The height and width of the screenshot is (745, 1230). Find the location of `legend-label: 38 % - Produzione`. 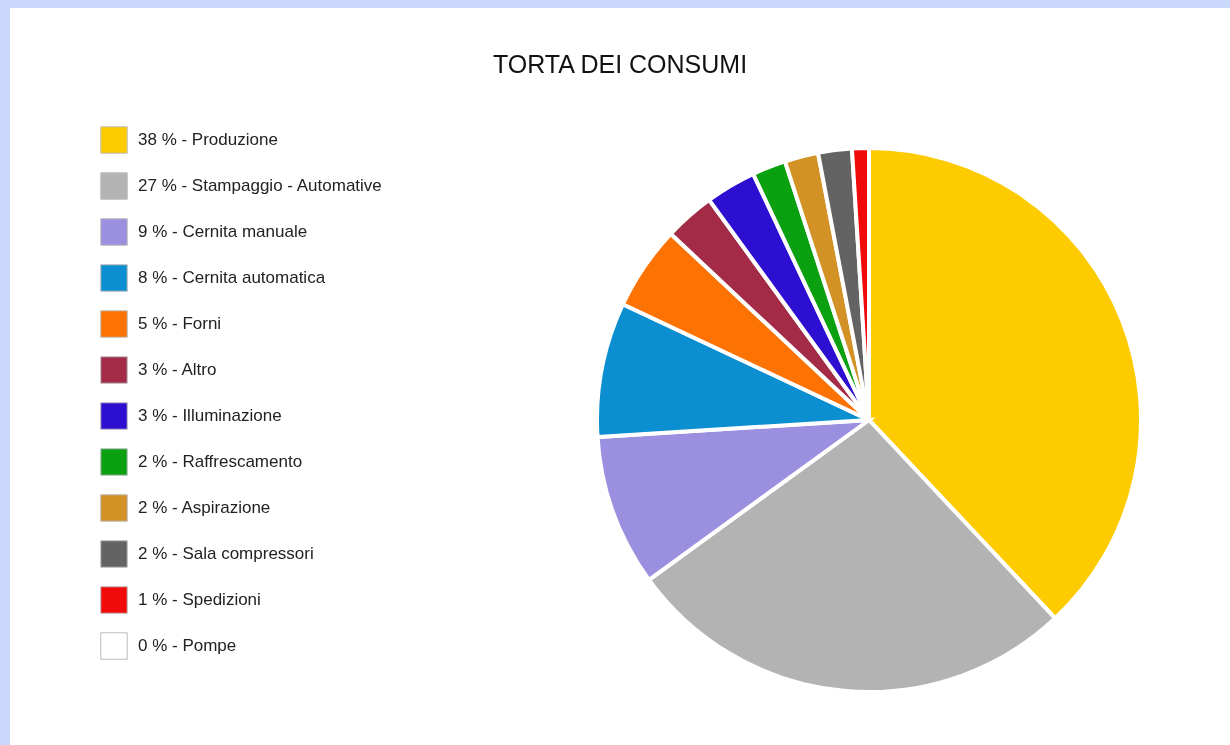

legend-label: 38 % - Produzione is located at coordinates (208, 139).